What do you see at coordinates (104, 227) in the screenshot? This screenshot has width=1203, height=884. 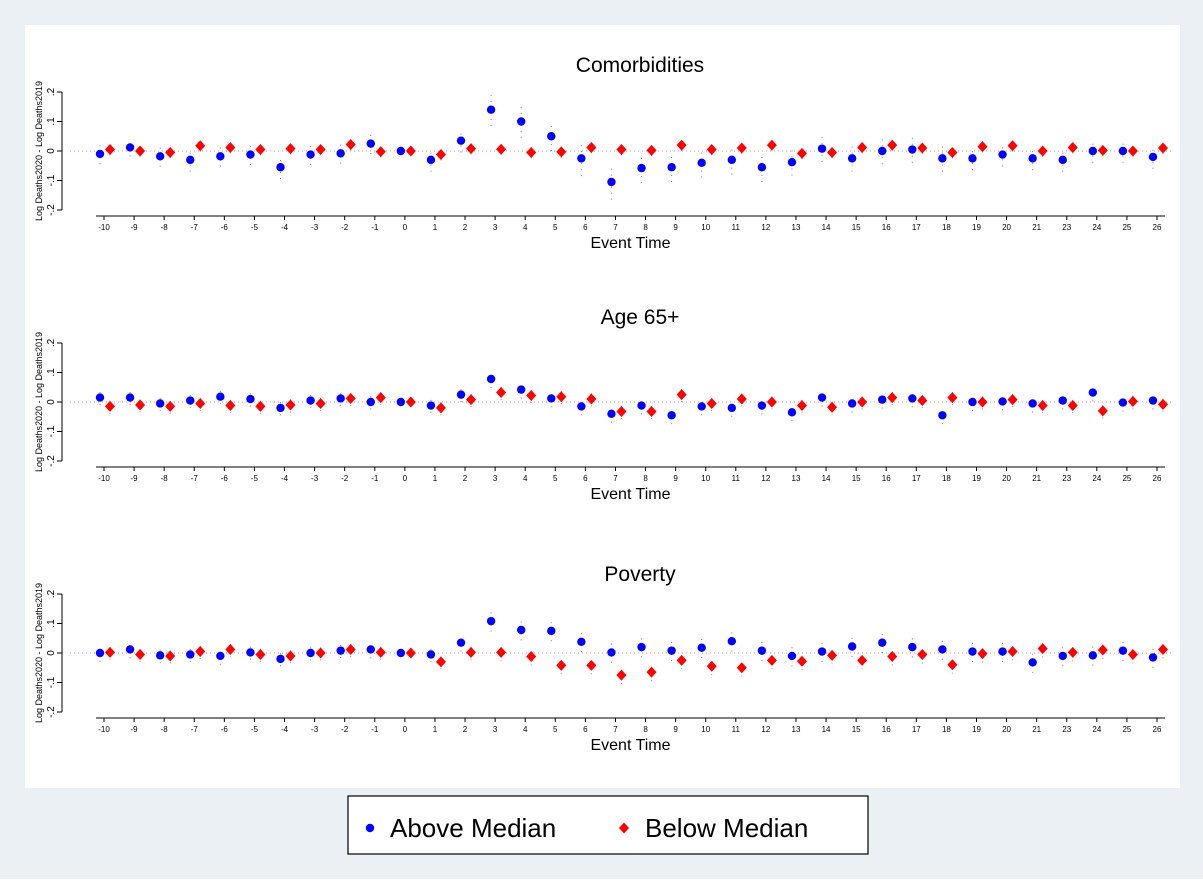 I see `x-tick-label: -10` at bounding box center [104, 227].